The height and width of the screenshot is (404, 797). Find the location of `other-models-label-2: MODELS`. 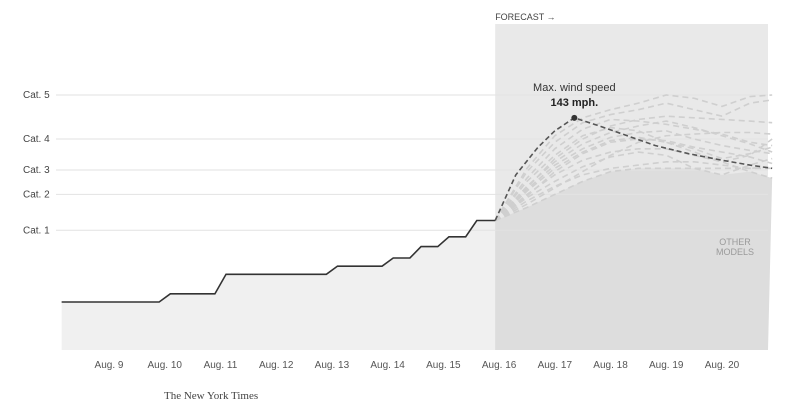

other-models-label-2: MODELS is located at coordinates (735, 252).